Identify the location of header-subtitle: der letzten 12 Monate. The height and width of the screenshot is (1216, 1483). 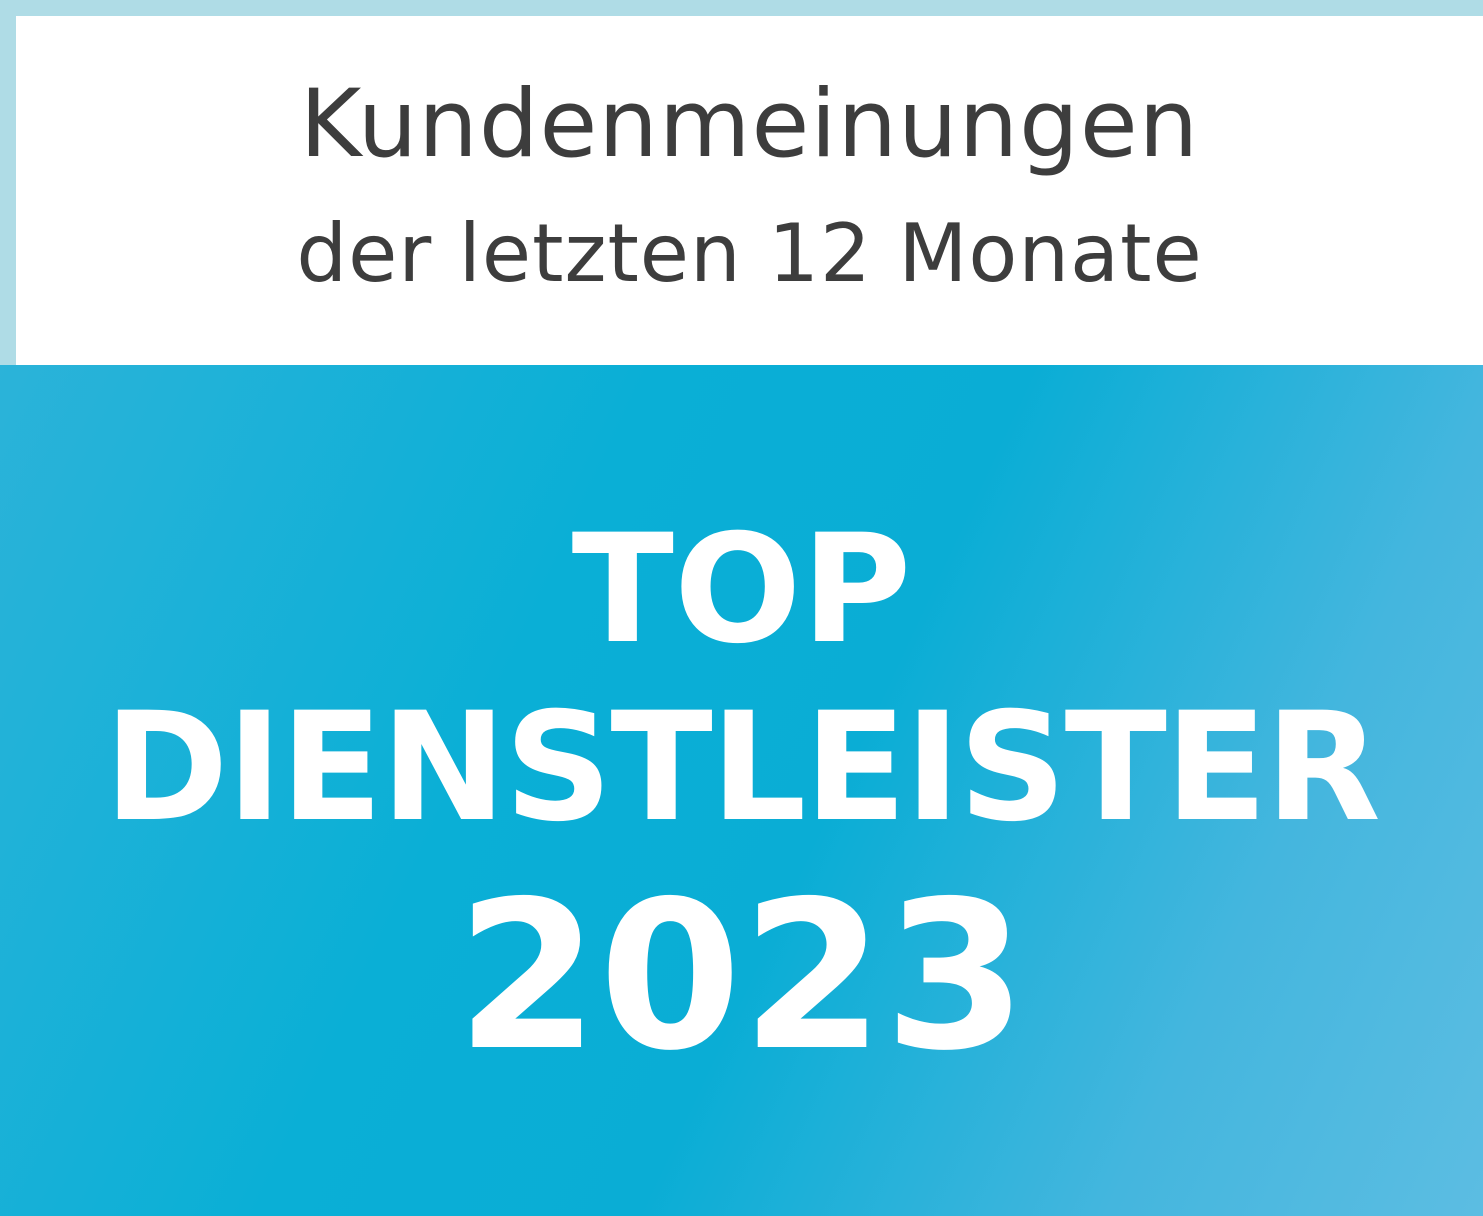
(749, 253).